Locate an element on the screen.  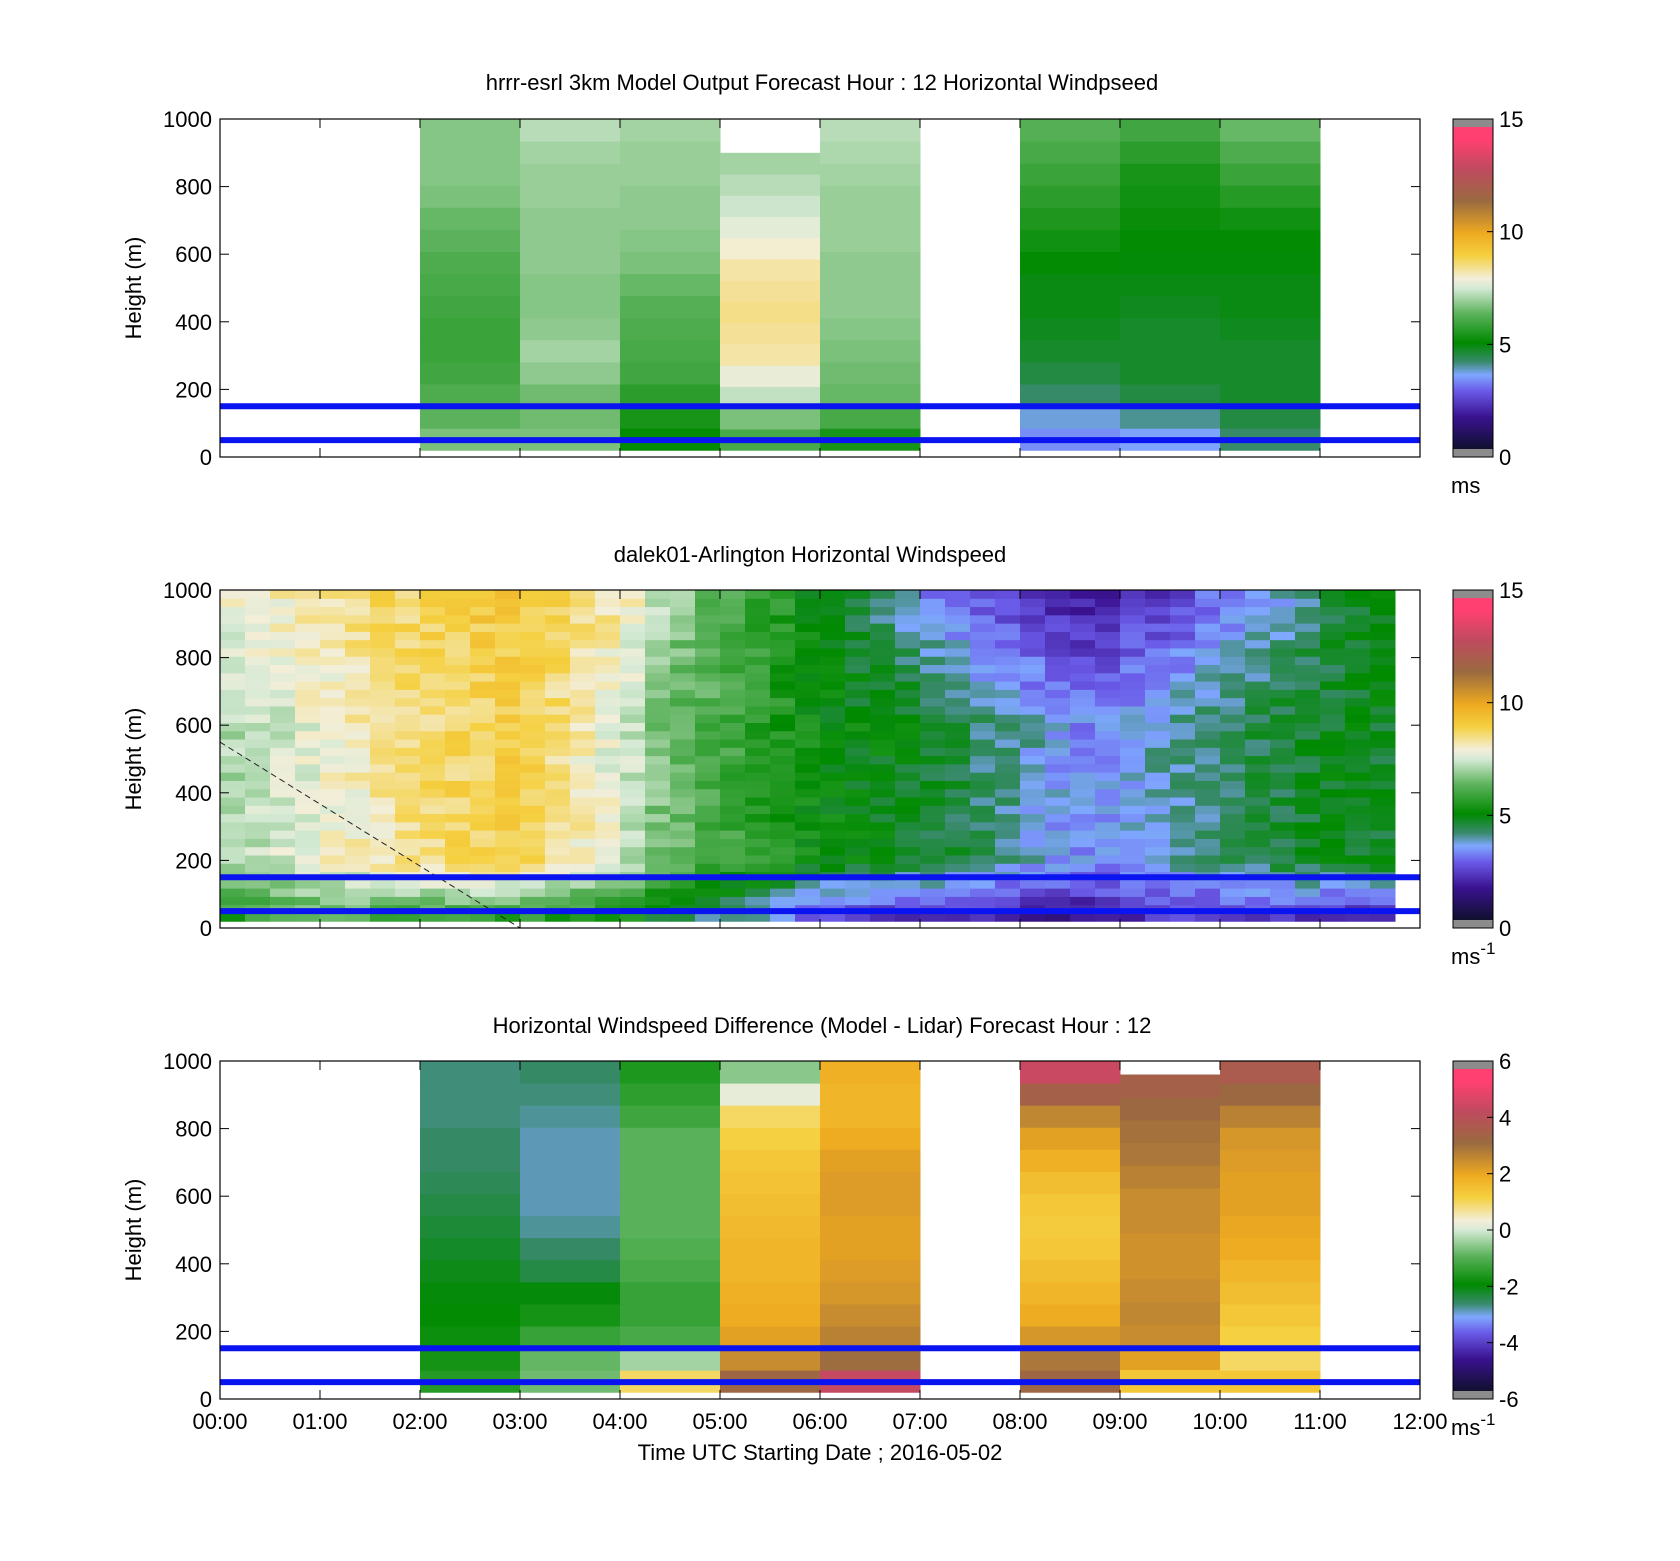
x-tick-label: 06:00 is located at coordinates (819, 1421).